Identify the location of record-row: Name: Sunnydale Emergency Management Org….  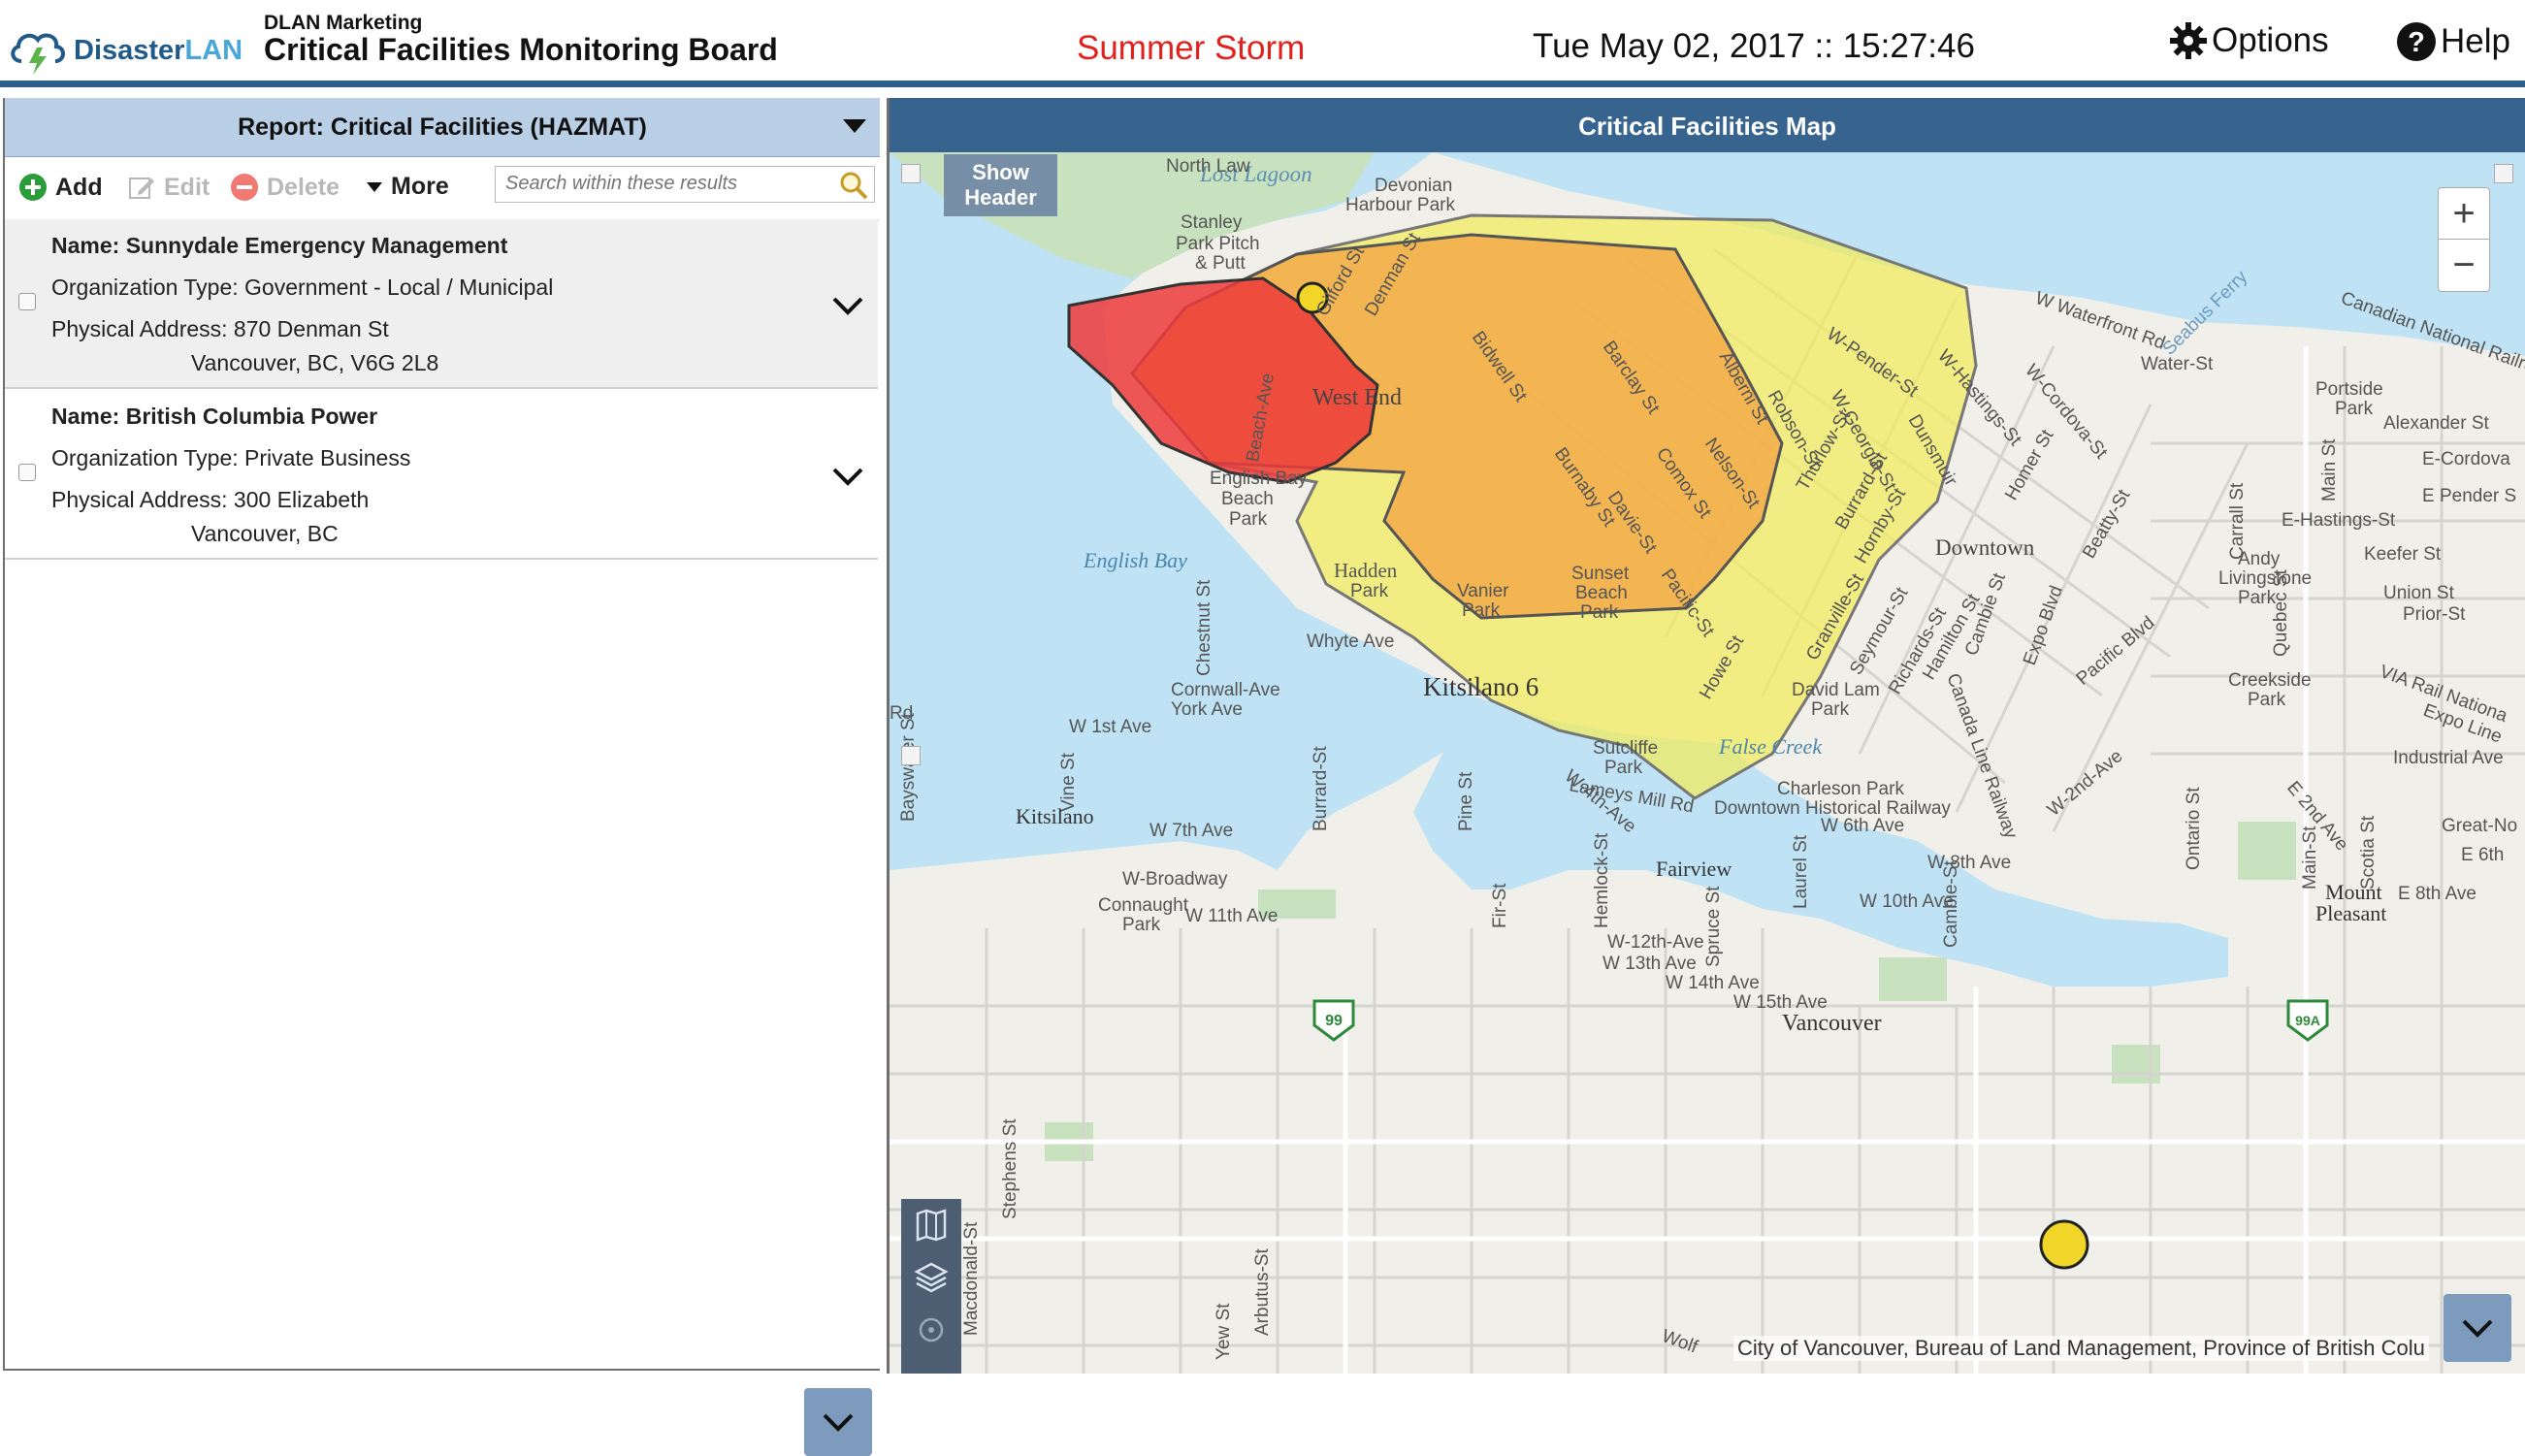
(441, 304).